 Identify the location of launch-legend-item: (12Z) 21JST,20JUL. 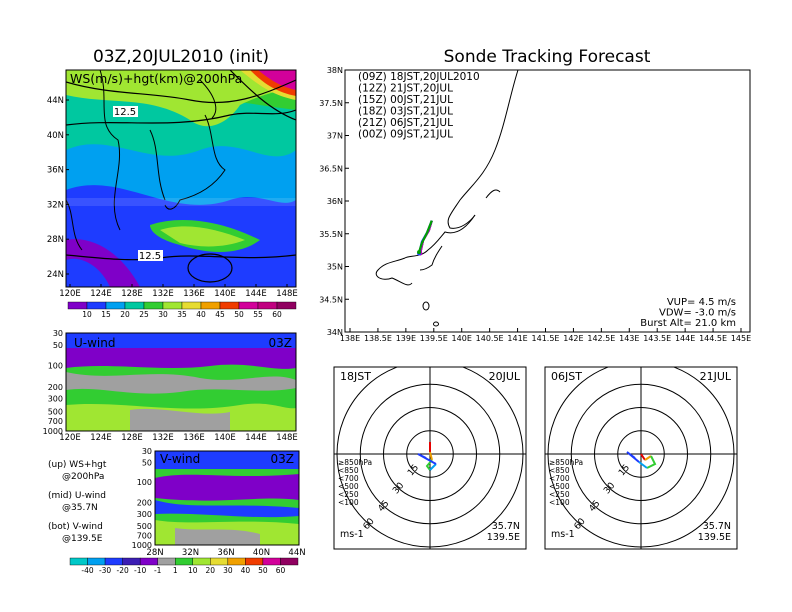
(405, 89).